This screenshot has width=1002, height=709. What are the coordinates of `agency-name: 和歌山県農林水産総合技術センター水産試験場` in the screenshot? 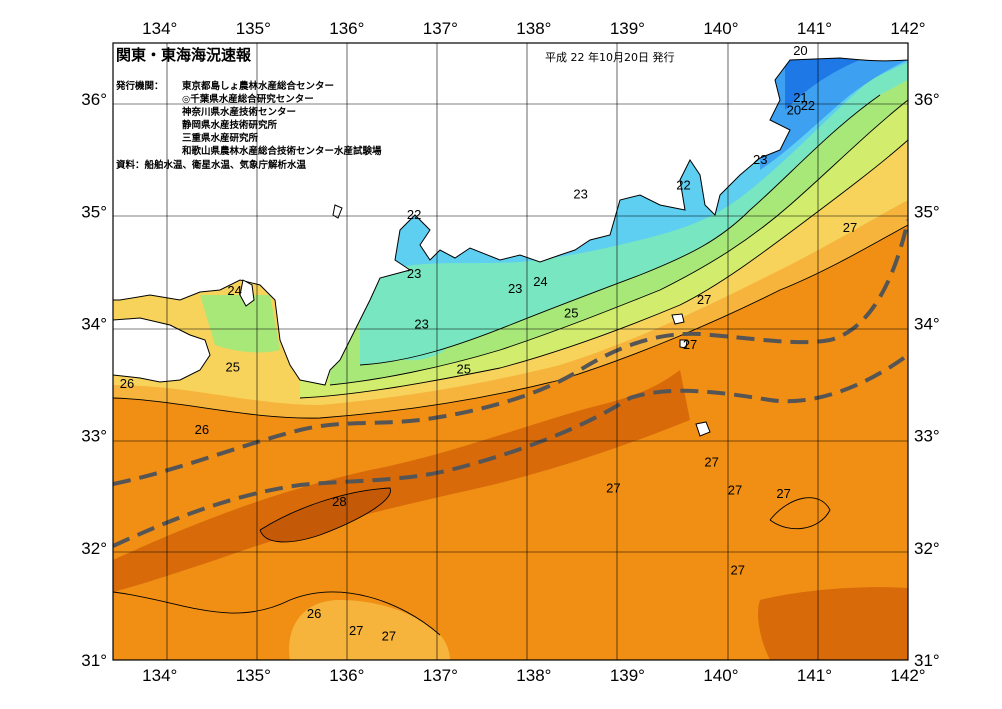 It's located at (282, 151).